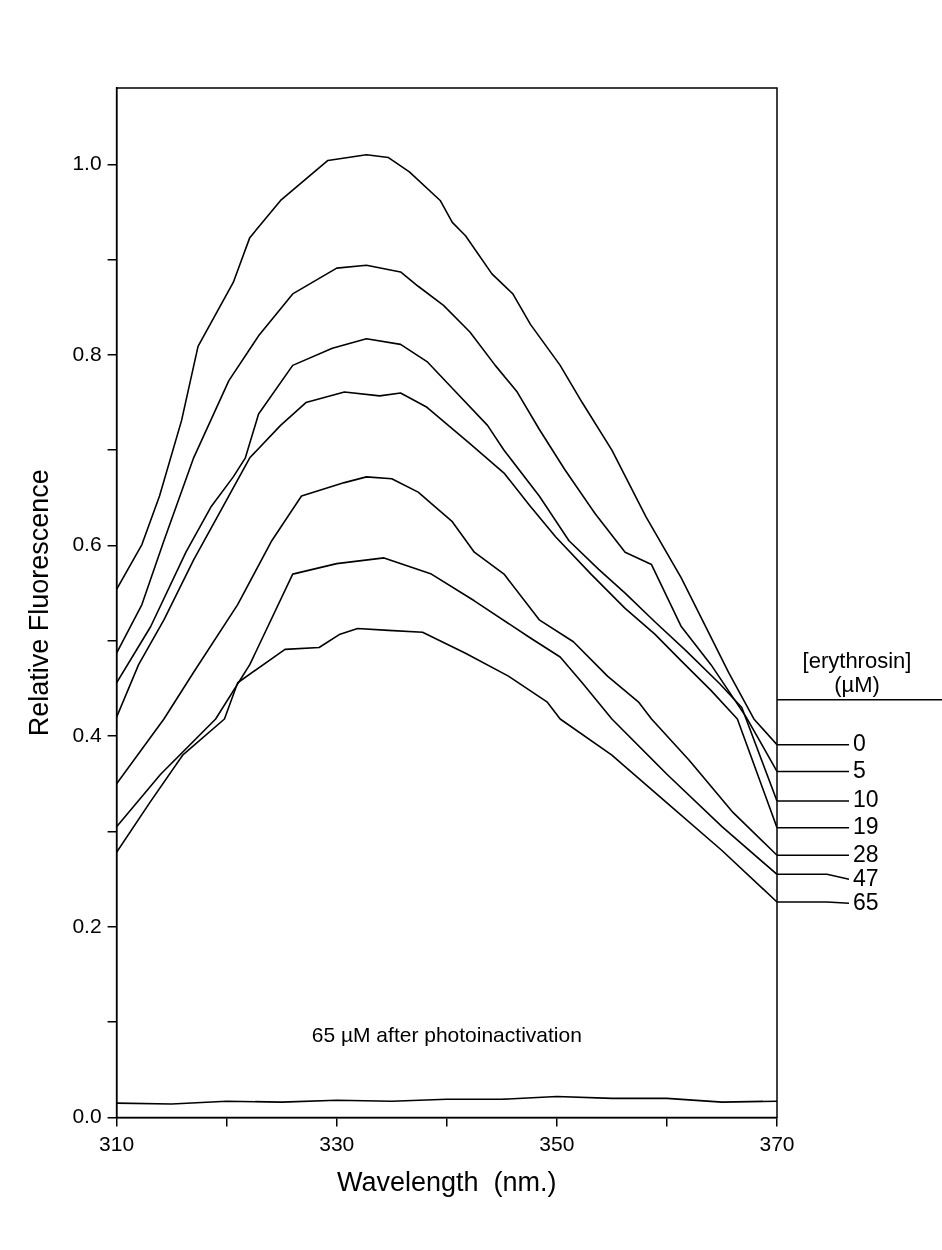  I want to click on y-tick-label: 0.4, so click(87, 734).